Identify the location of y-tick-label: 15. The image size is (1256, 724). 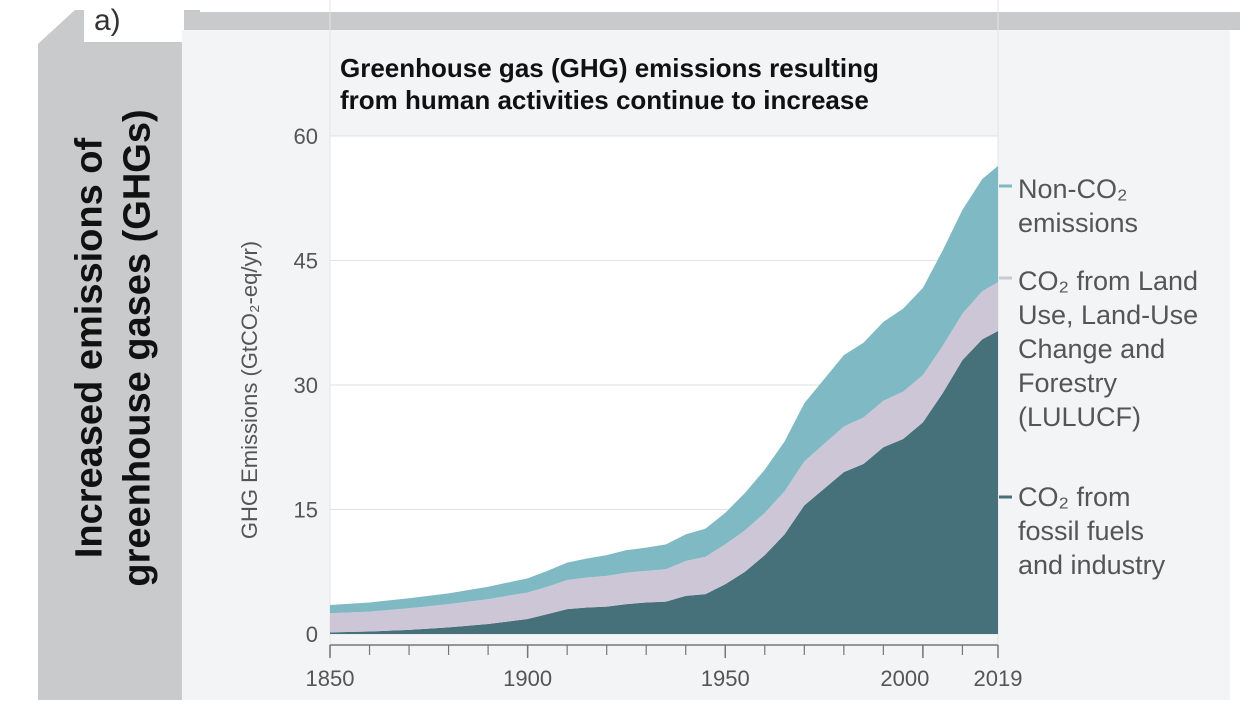
(306, 510).